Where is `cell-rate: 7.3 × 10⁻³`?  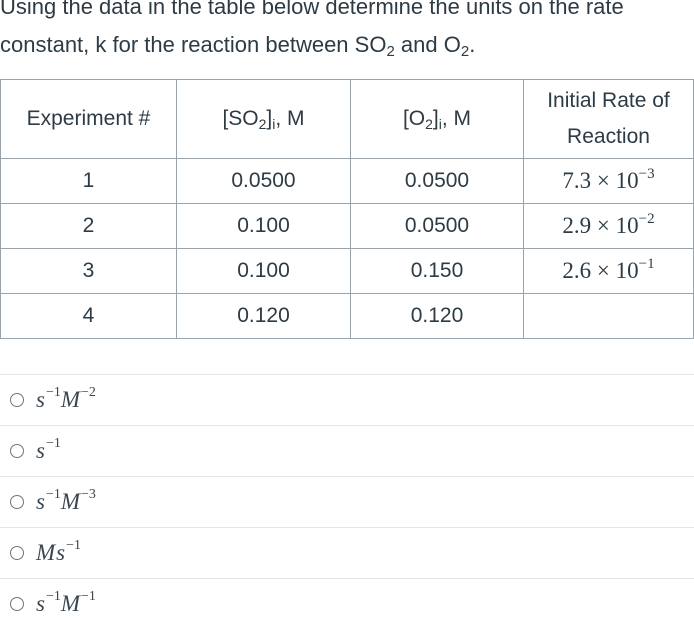 cell-rate: 7.3 × 10⁻³ is located at coordinates (608, 181).